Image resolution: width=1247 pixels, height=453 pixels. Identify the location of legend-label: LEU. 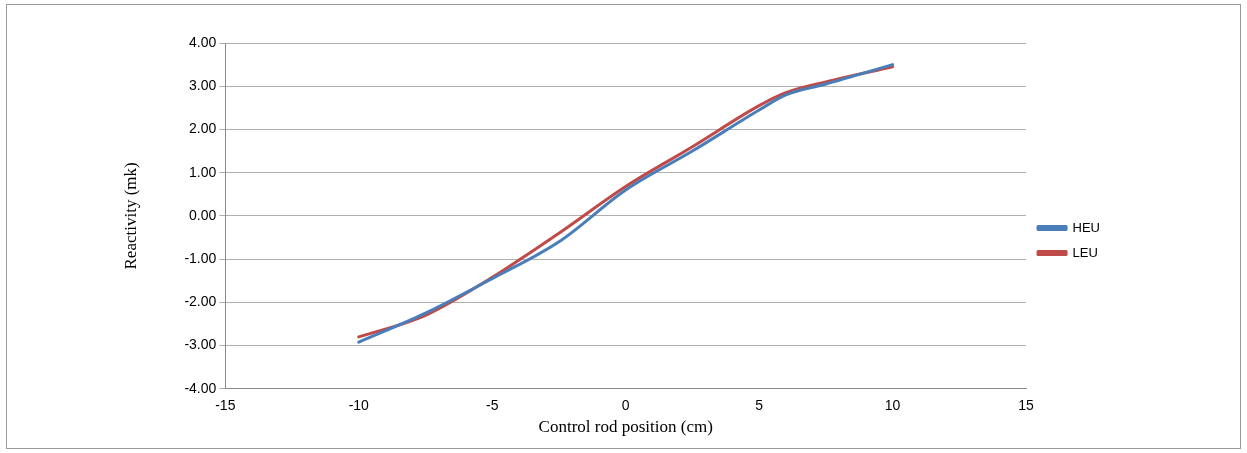
(1085, 252).